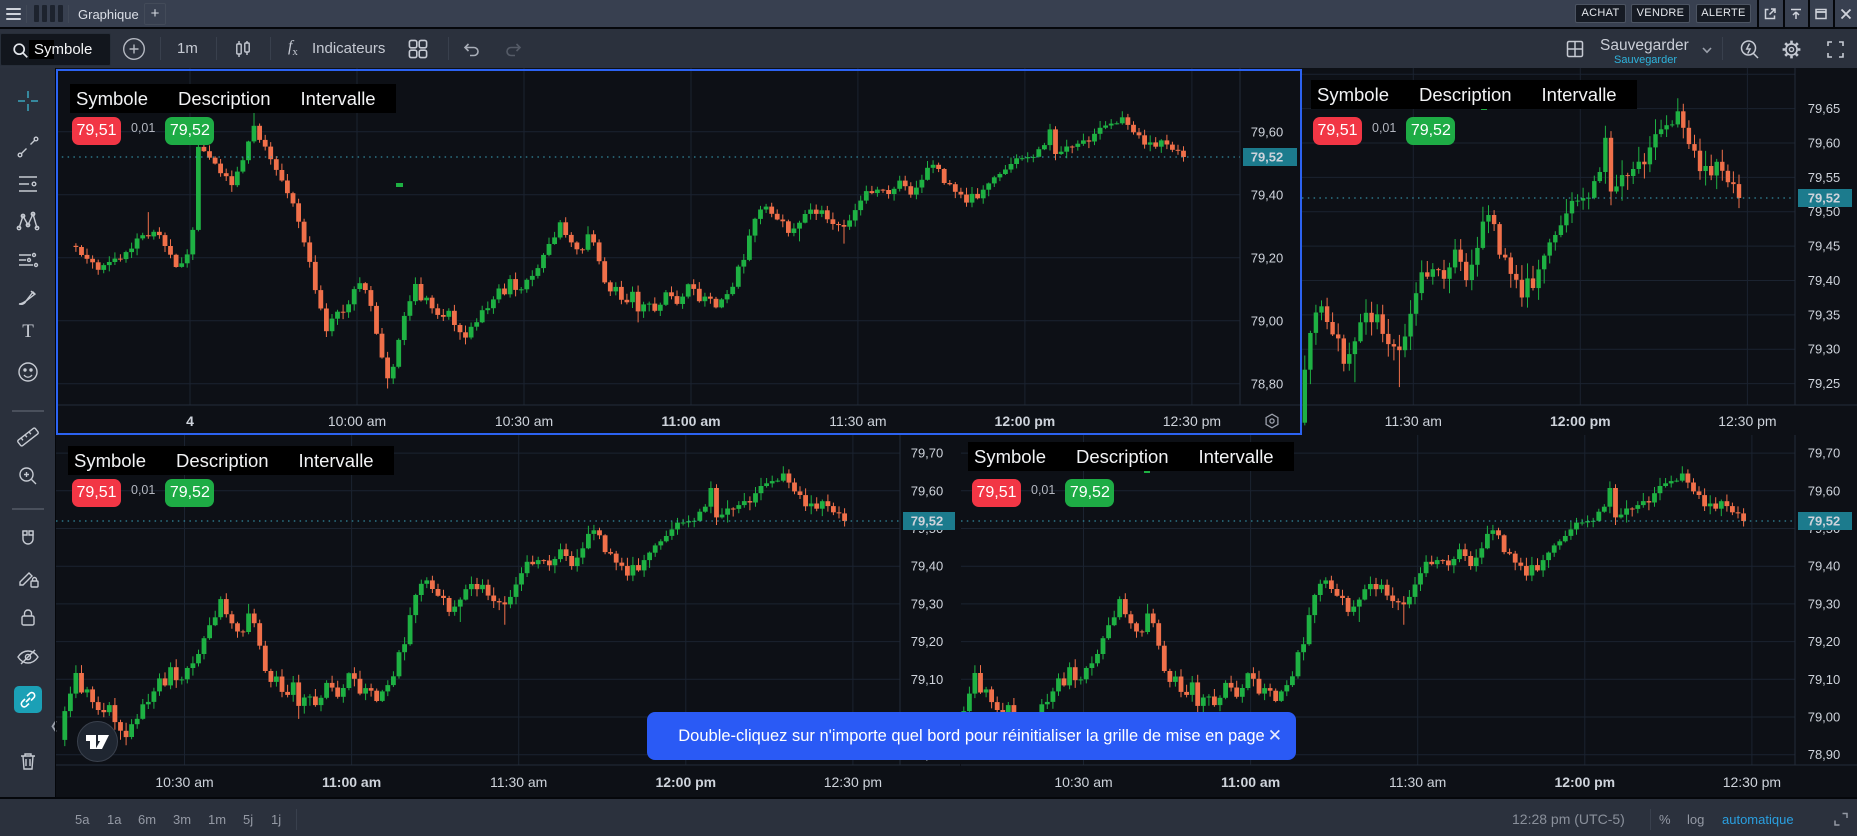  Describe the element at coordinates (1824, 177) in the screenshot. I see `svg-text: 79,55` at that location.